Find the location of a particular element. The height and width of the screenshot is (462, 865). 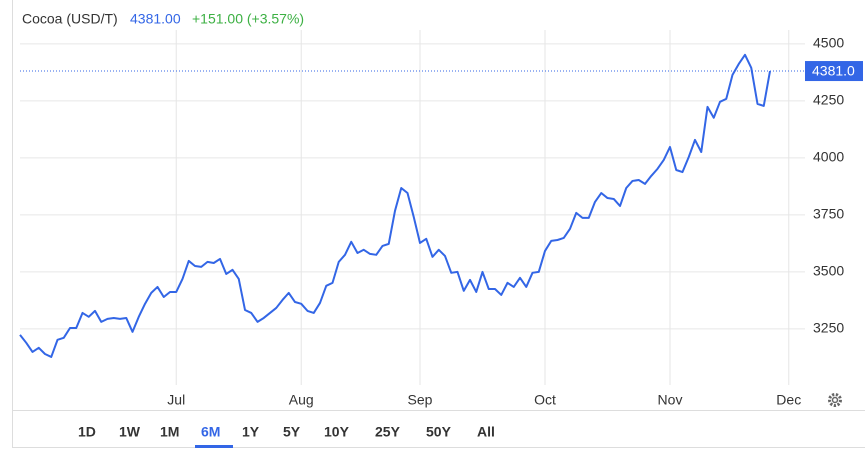

current-price-label: 4381.0 is located at coordinates (833, 71).